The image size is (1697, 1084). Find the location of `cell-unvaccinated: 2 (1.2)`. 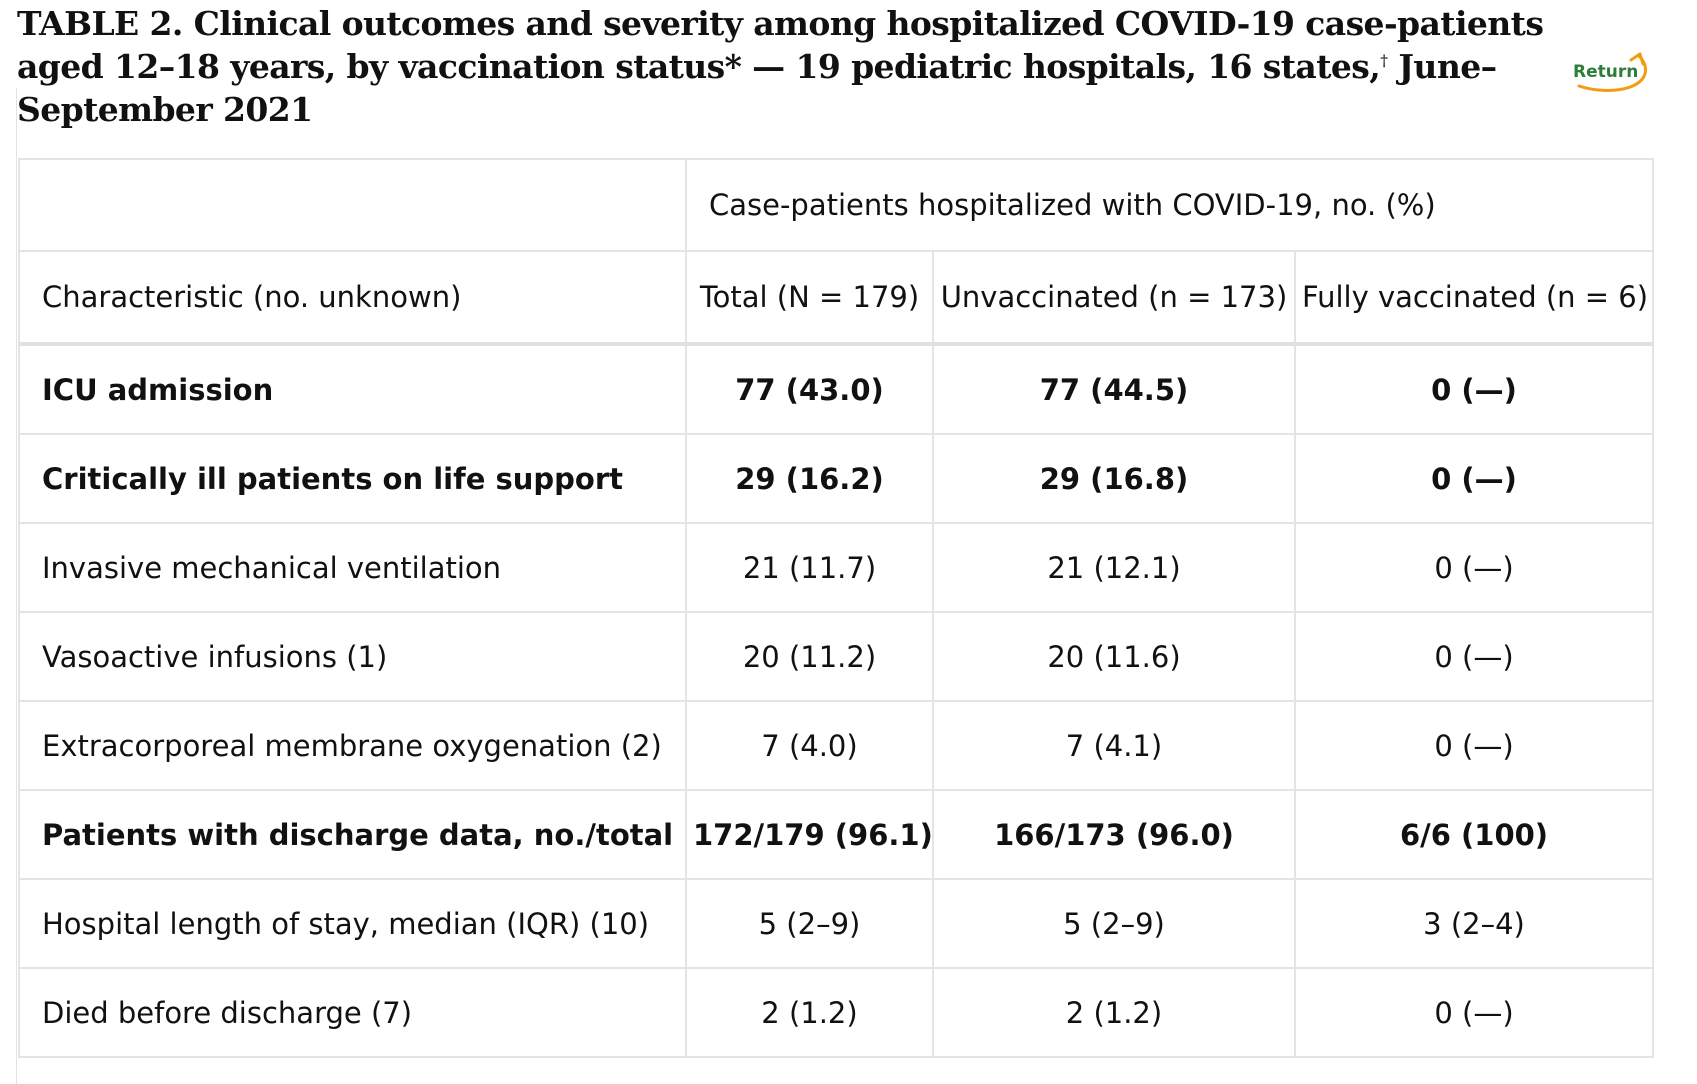

cell-unvaccinated: 2 (1.2) is located at coordinates (1114, 1012).